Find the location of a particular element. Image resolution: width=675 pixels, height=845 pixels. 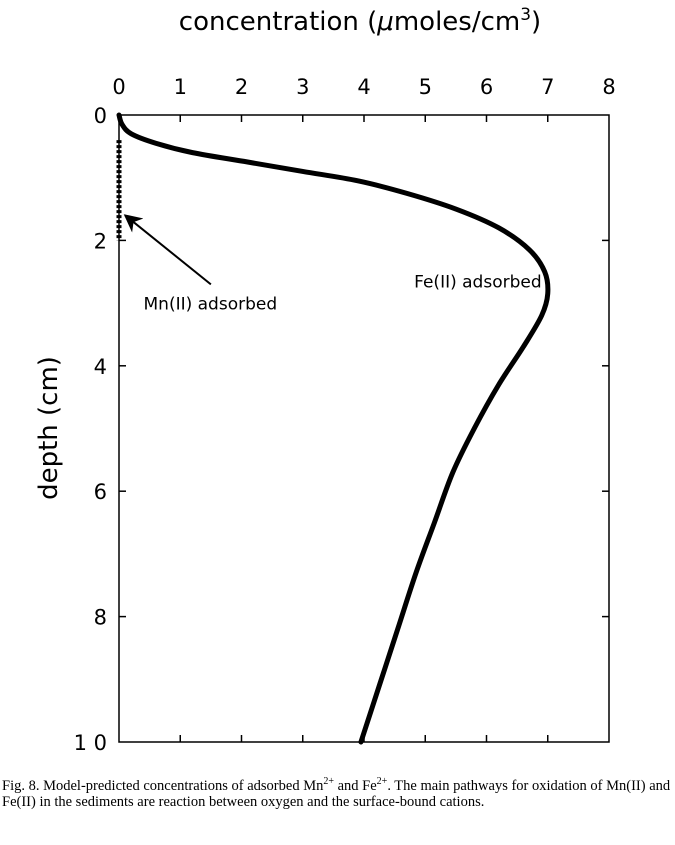

annotation-layer: Fe(II) adsorbed Mn(II) adsorbed is located at coordinates (332, 264).